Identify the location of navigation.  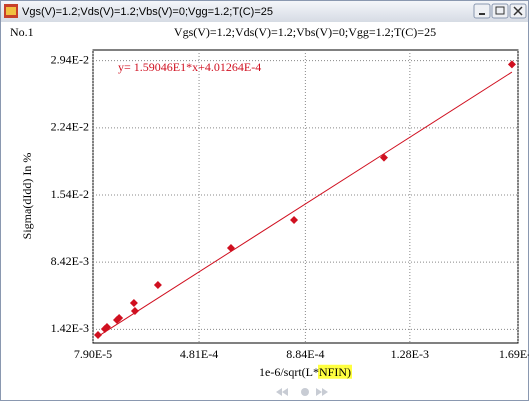
(302, 392).